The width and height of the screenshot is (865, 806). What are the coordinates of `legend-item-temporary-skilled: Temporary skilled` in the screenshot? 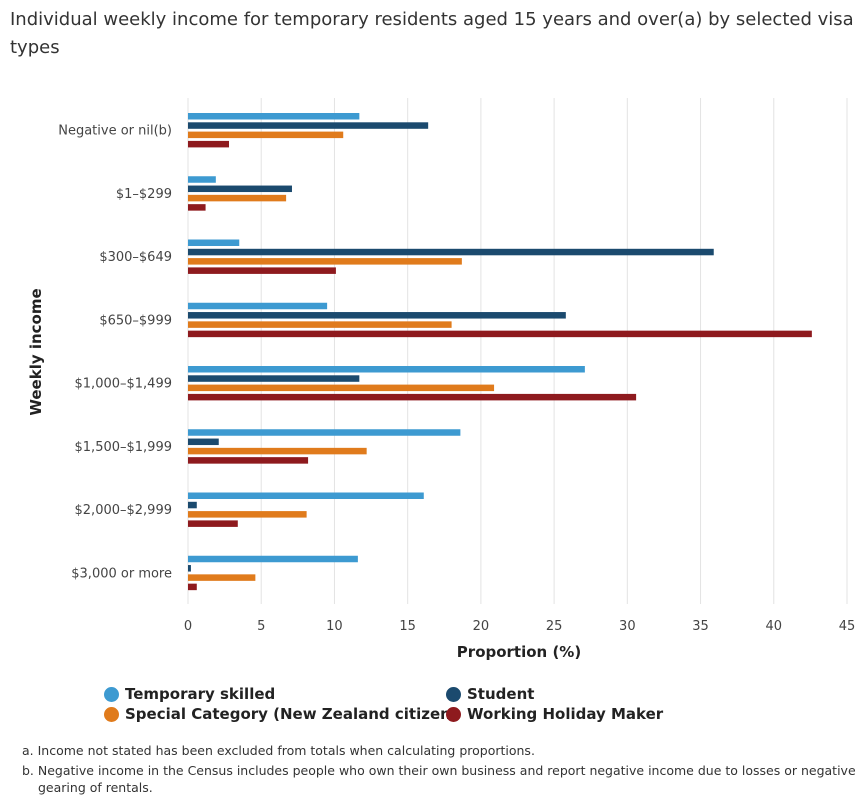 It's located at (189, 694).